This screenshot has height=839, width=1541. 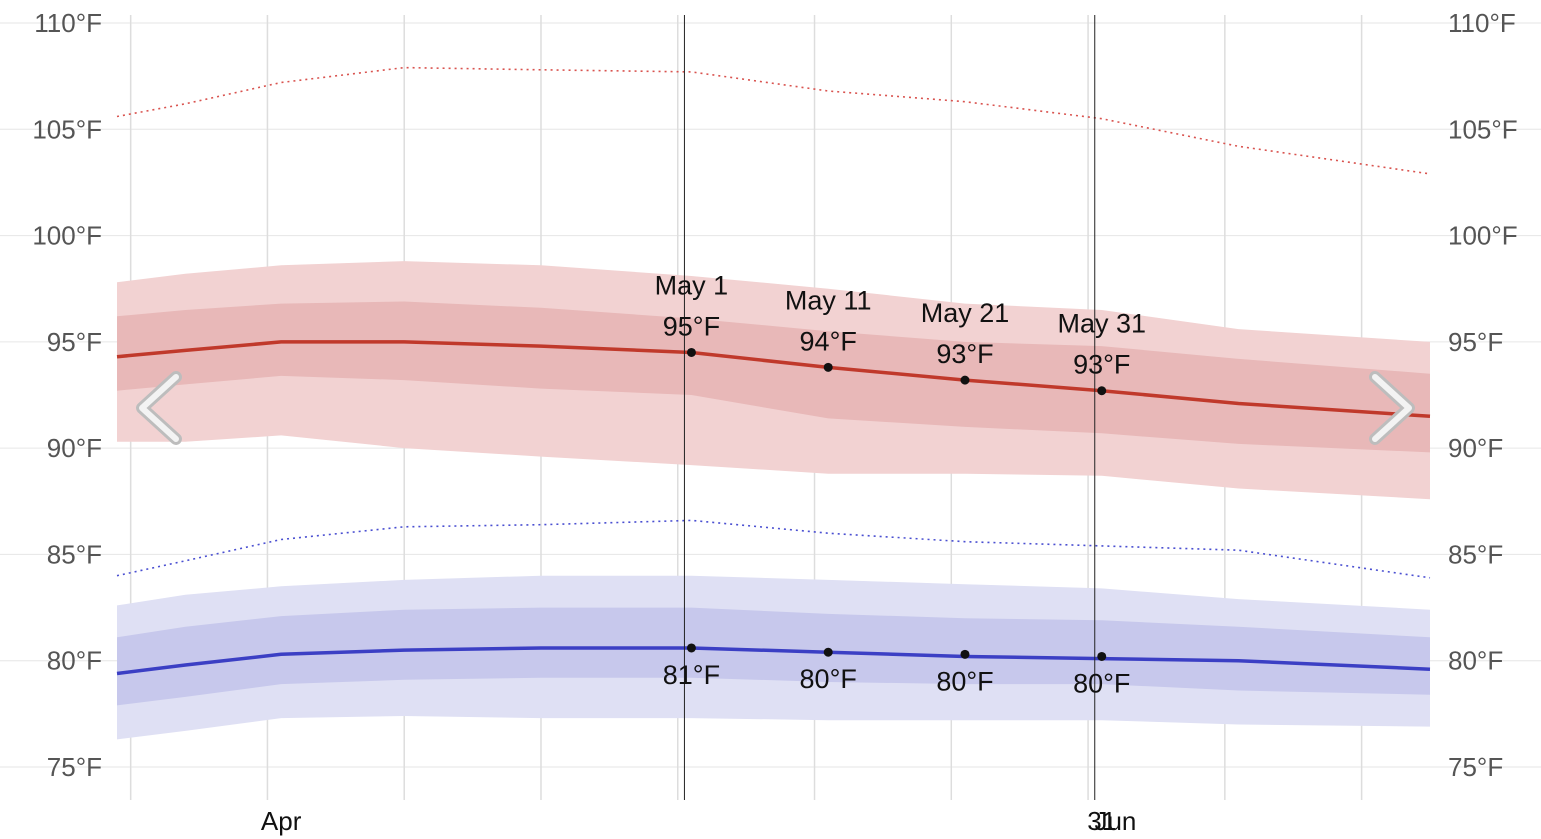 What do you see at coordinates (68, 23) in the screenshot?
I see `y-tick-label-left: 110°F` at bounding box center [68, 23].